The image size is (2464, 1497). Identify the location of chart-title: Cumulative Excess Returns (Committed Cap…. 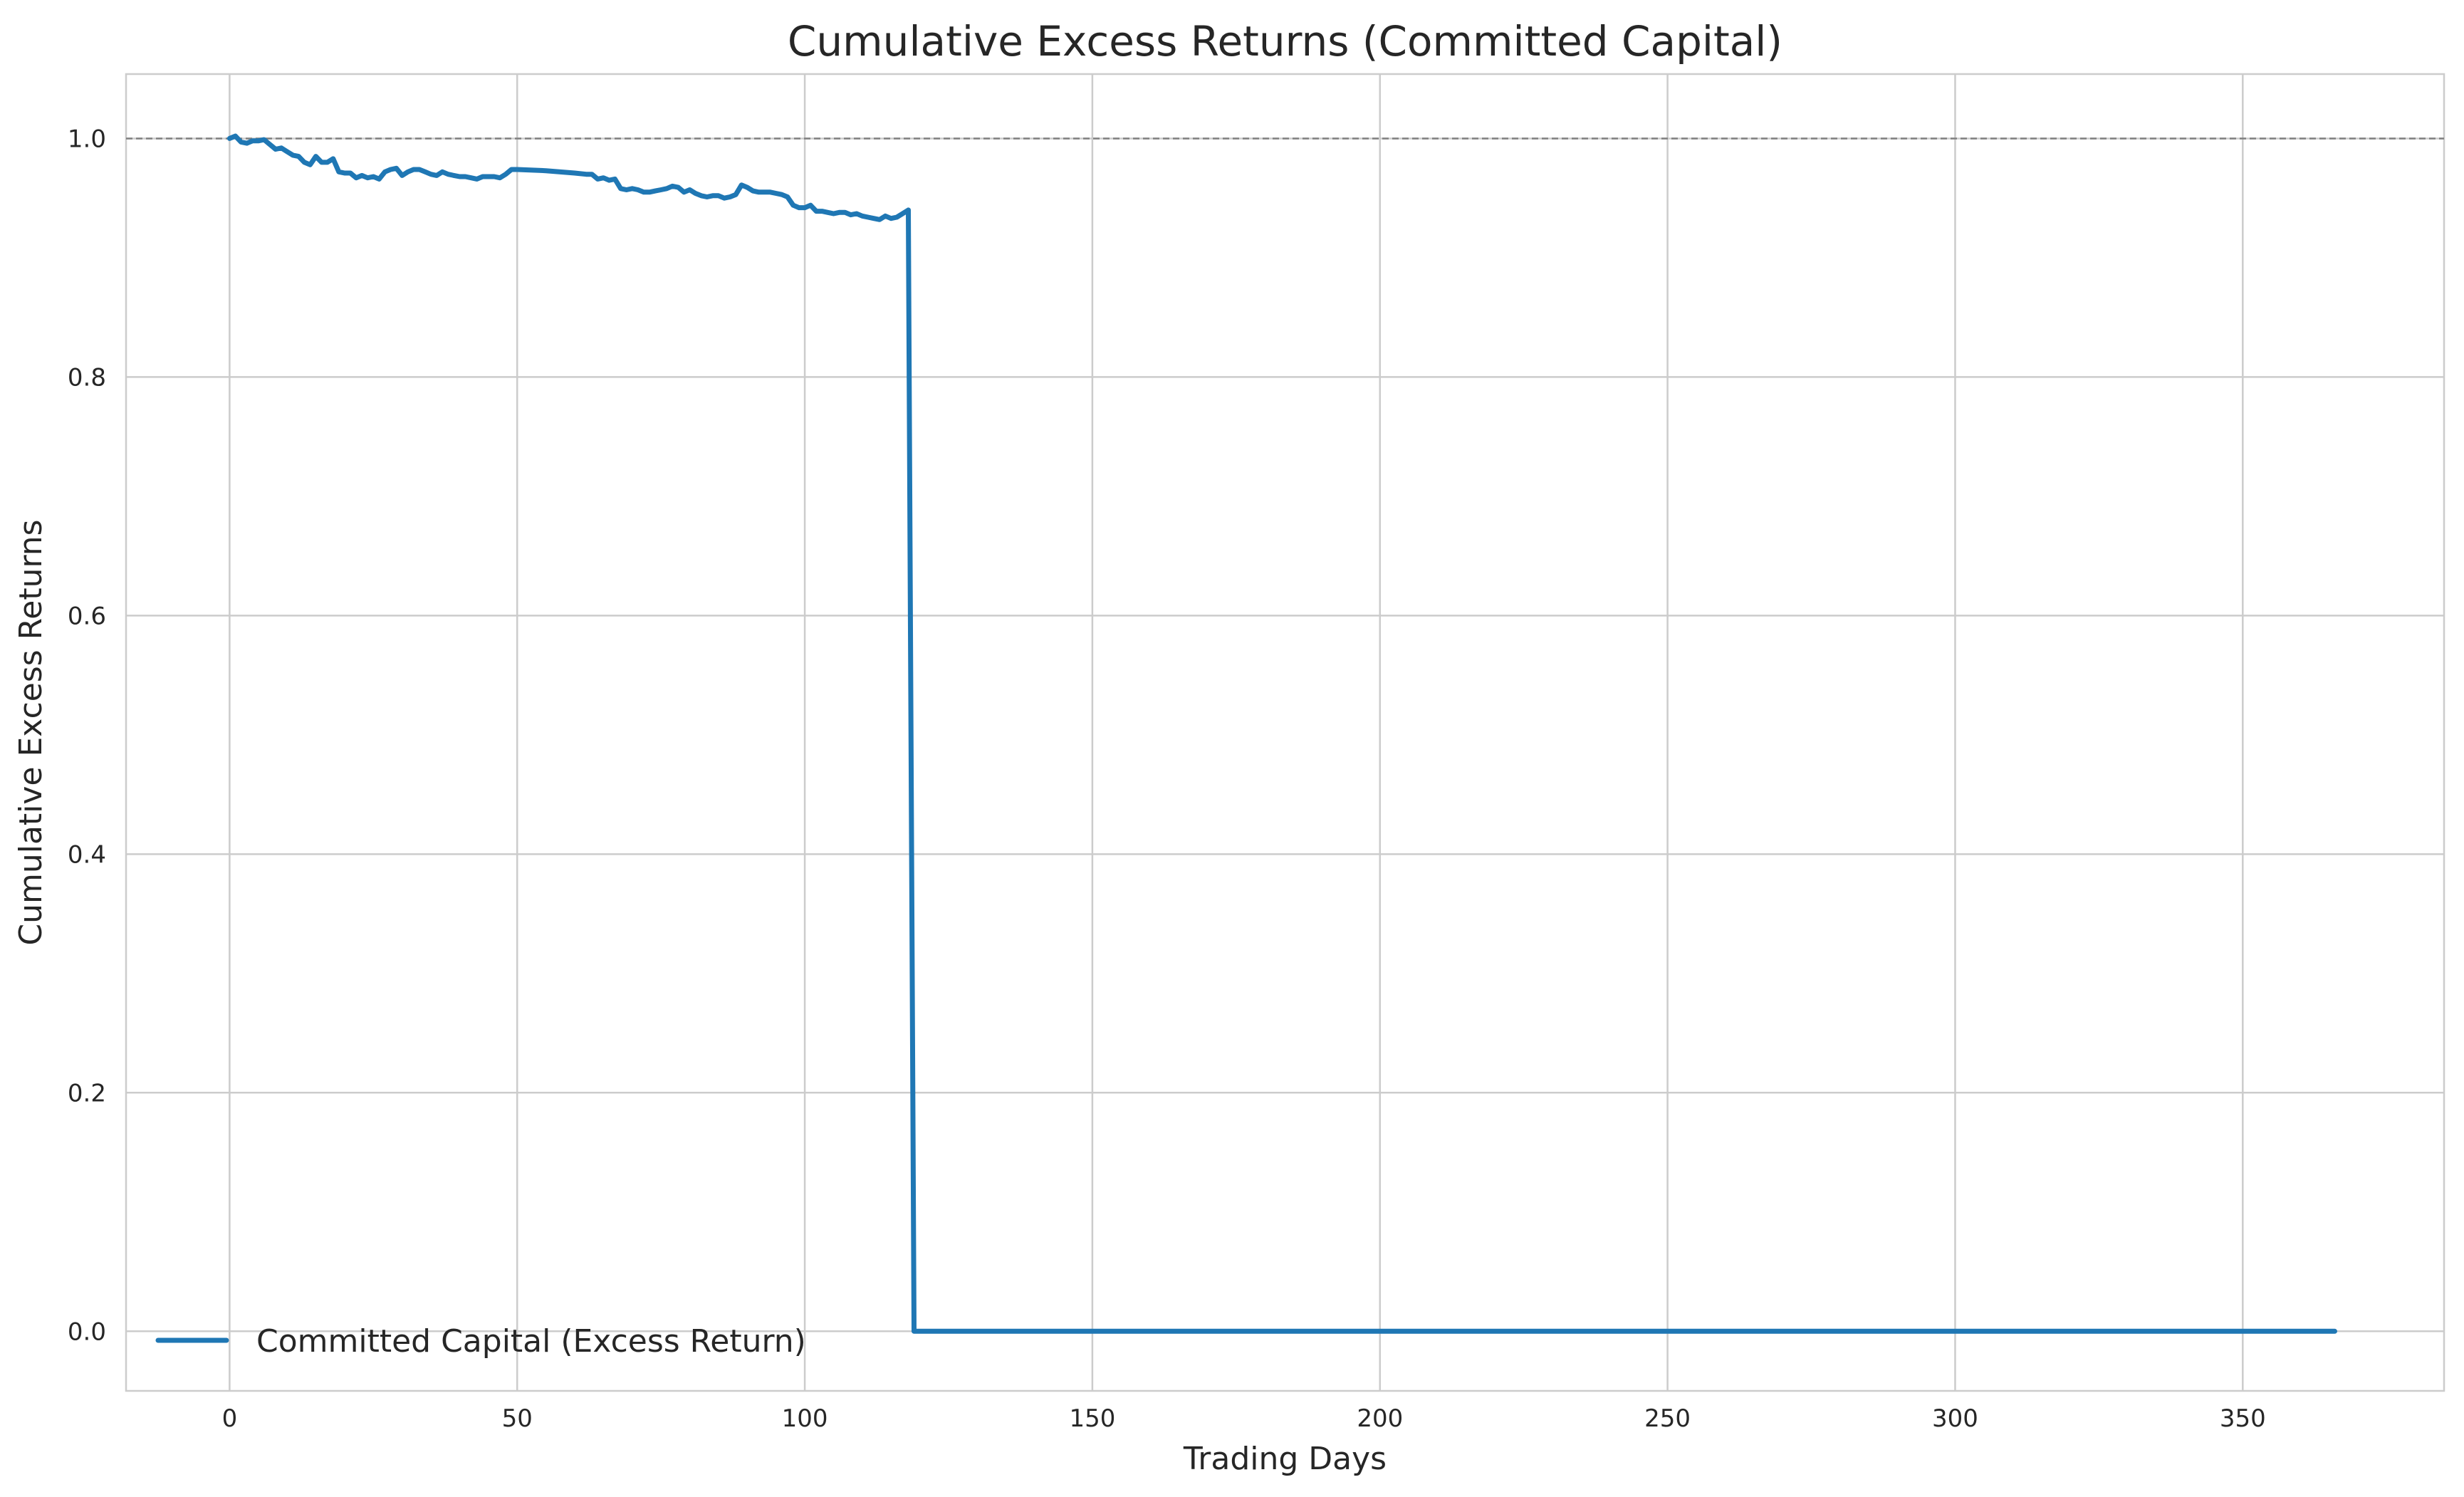
(1285, 41).